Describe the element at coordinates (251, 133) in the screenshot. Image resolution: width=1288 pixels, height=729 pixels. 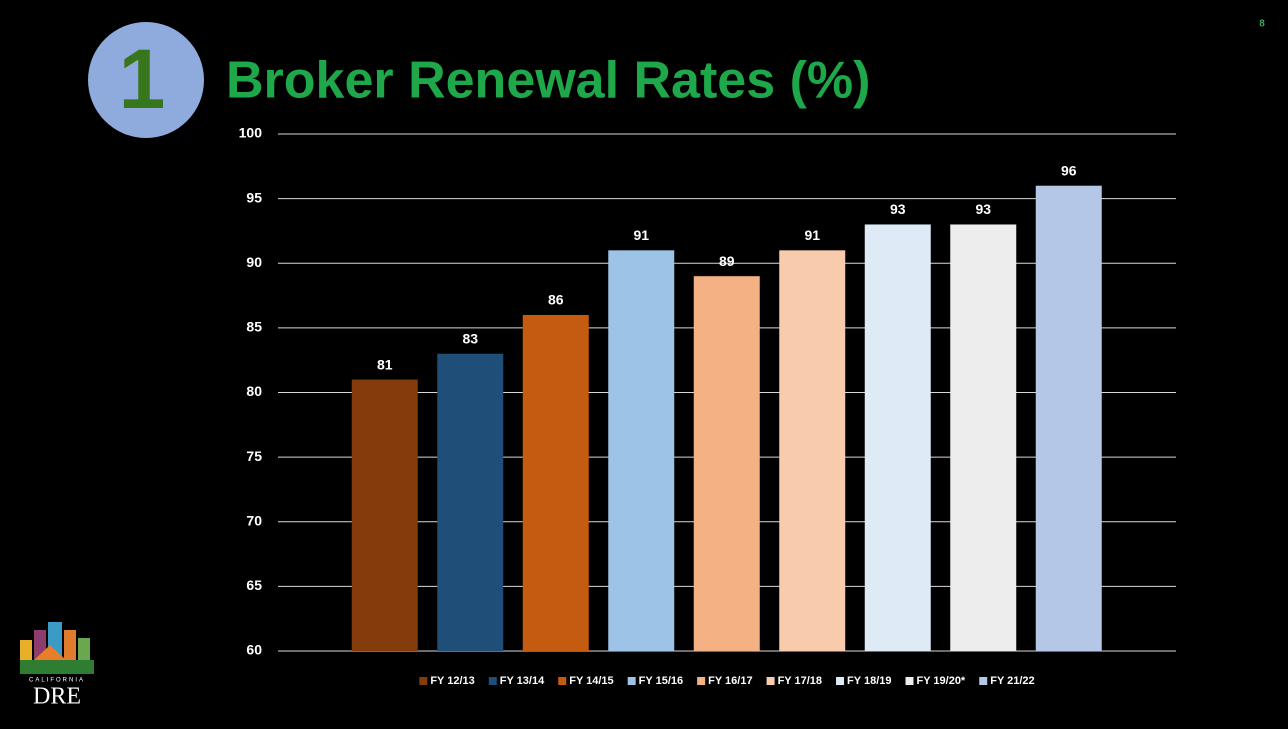
I see `y-tick-label: 100` at that location.